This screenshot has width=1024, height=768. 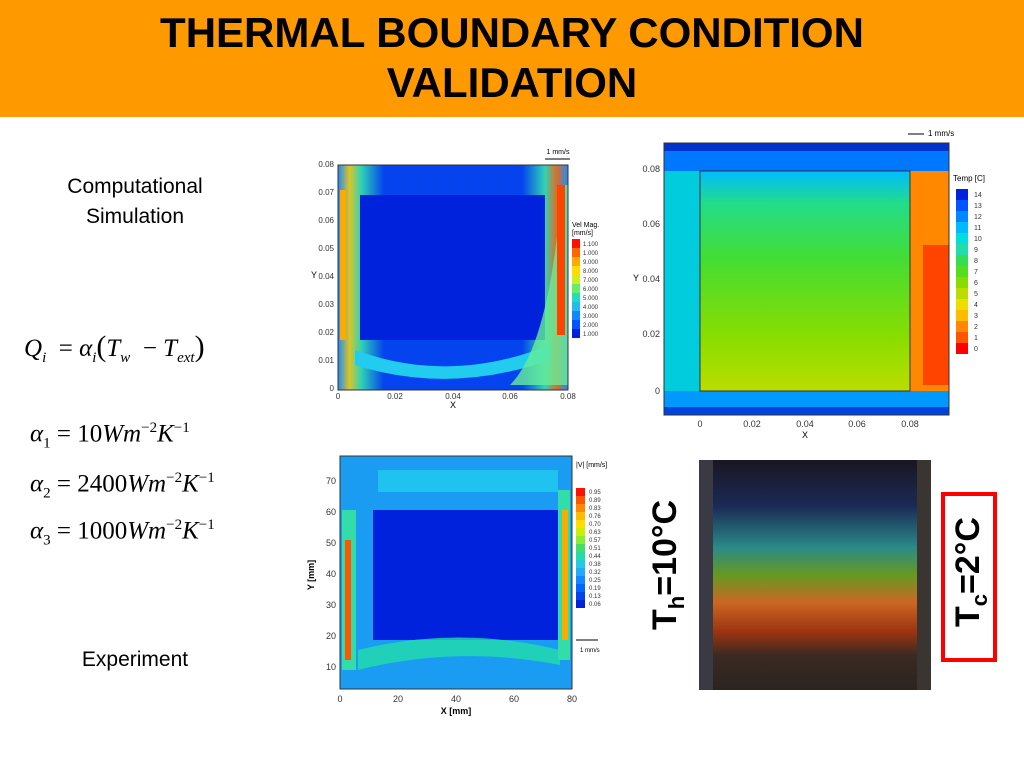 I want to click on legend-value: 0.95, so click(x=595, y=493).